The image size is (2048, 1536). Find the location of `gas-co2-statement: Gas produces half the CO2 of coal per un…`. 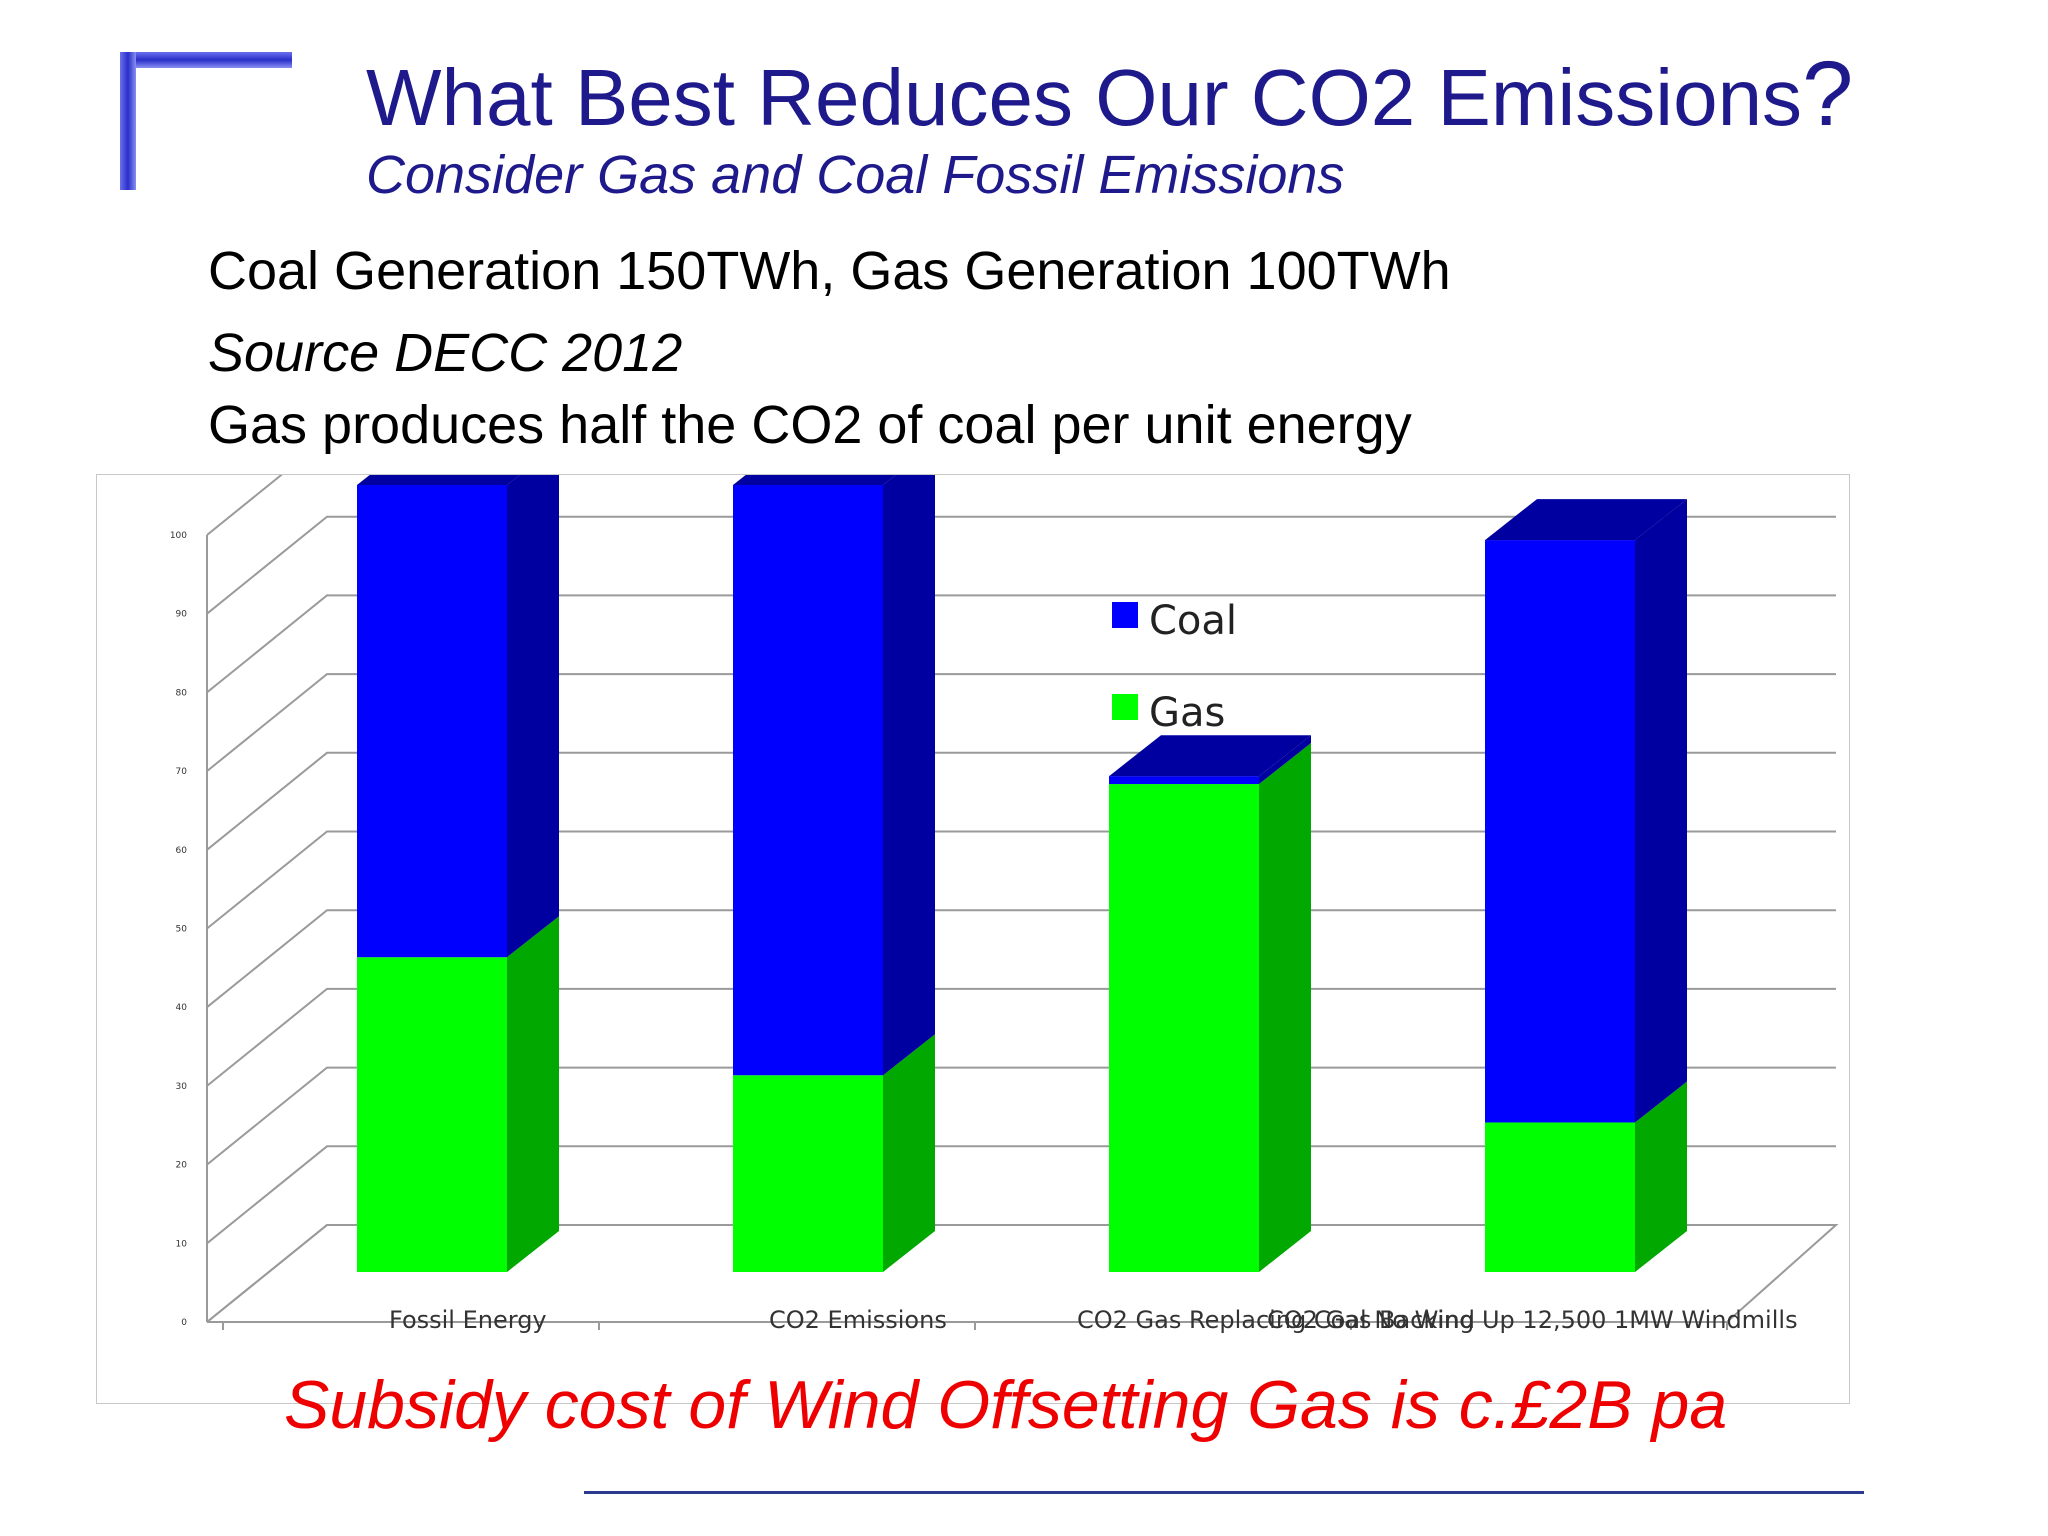

gas-co2-statement: Gas produces half the CO2 of coal per un… is located at coordinates (810, 425).